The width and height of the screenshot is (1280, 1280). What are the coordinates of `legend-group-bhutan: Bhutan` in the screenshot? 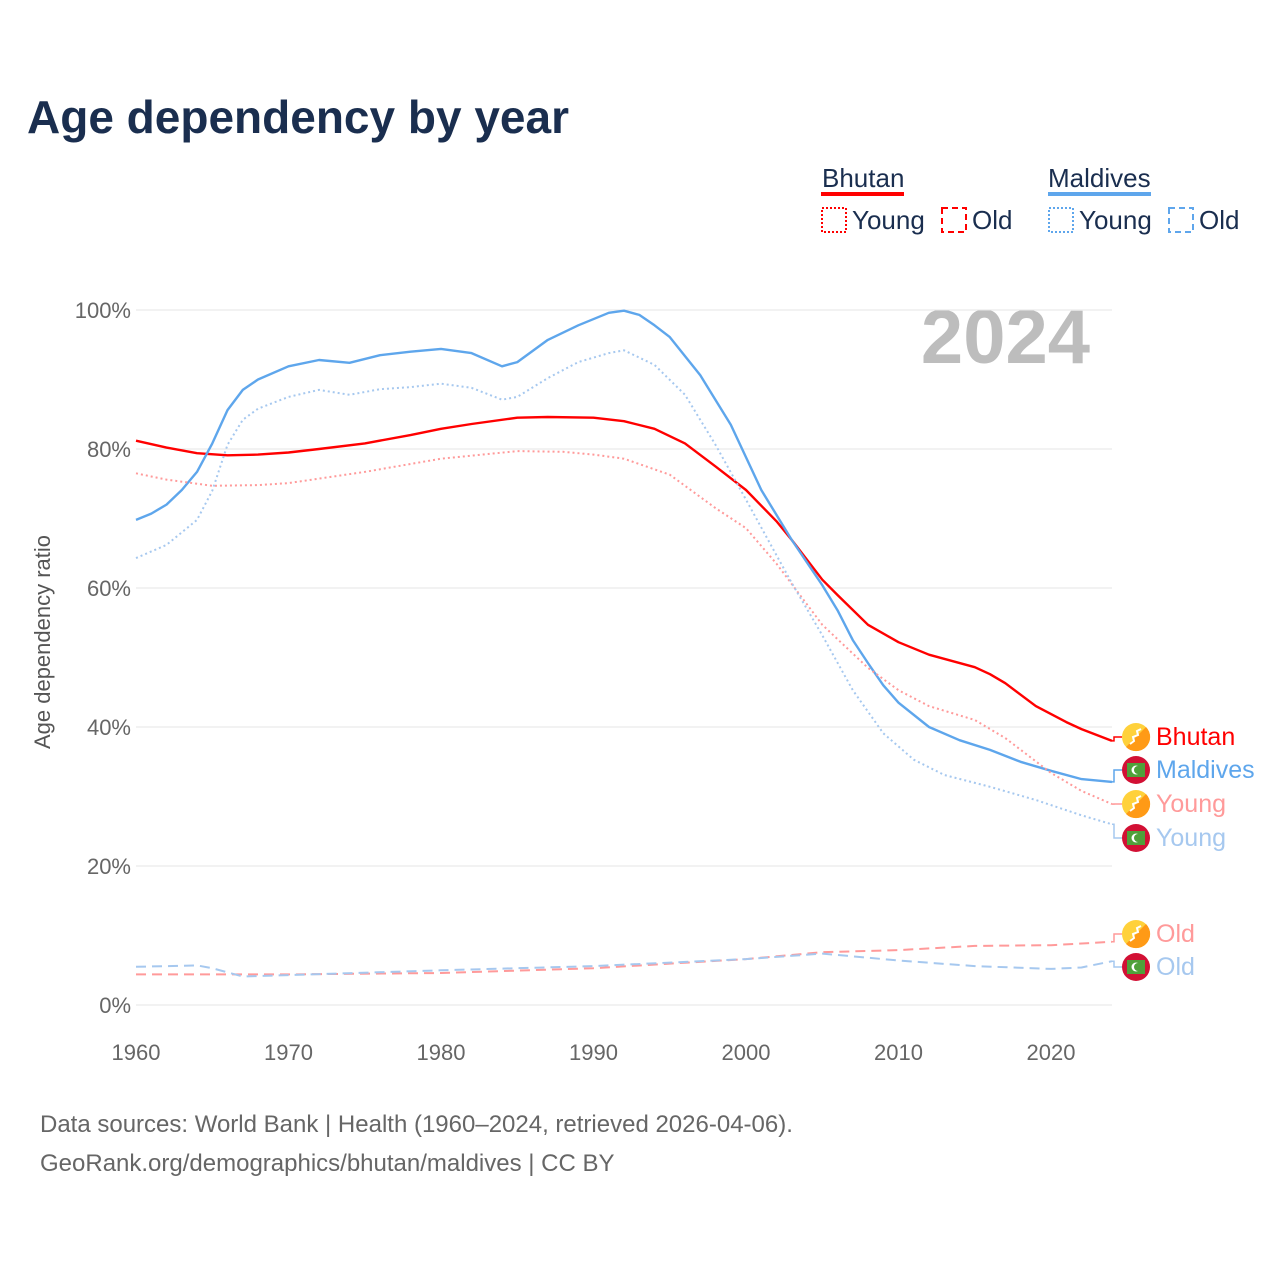 It's located at (863, 178).